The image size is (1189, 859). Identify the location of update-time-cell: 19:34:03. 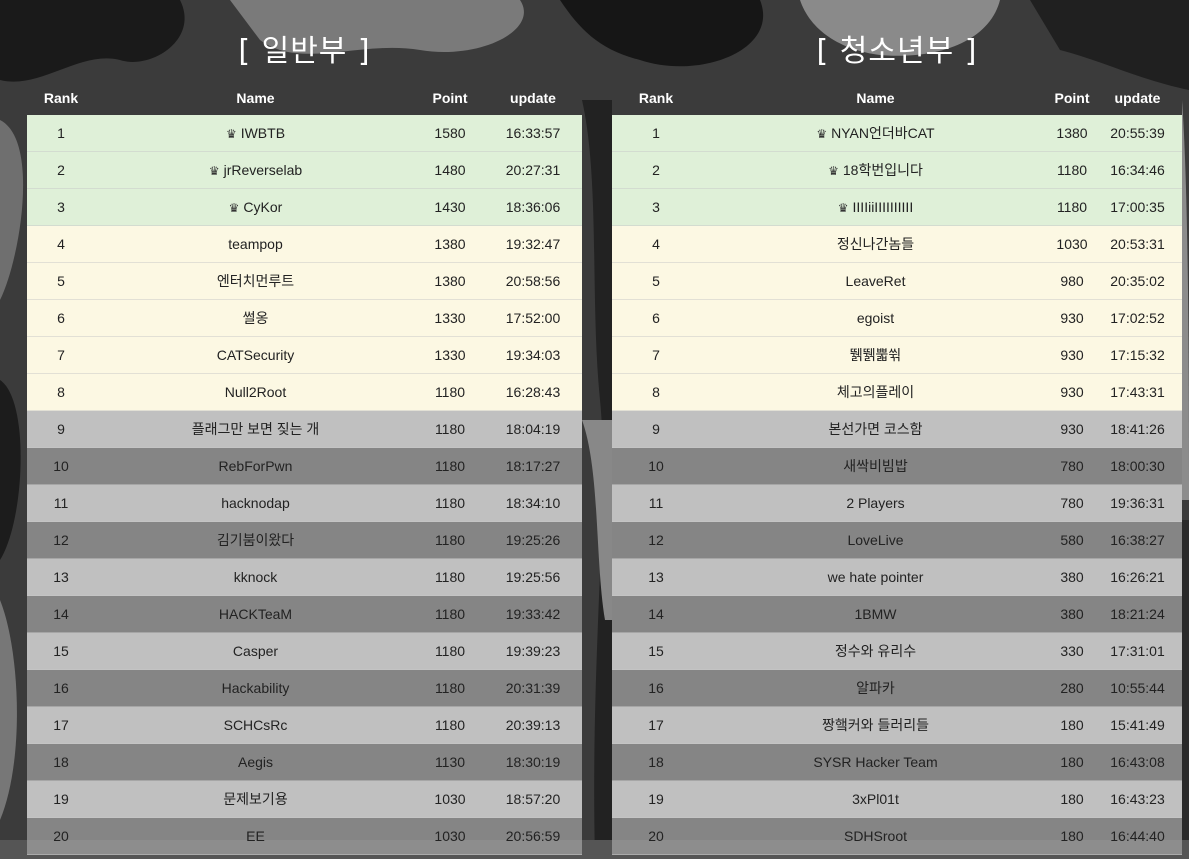
(533, 355).